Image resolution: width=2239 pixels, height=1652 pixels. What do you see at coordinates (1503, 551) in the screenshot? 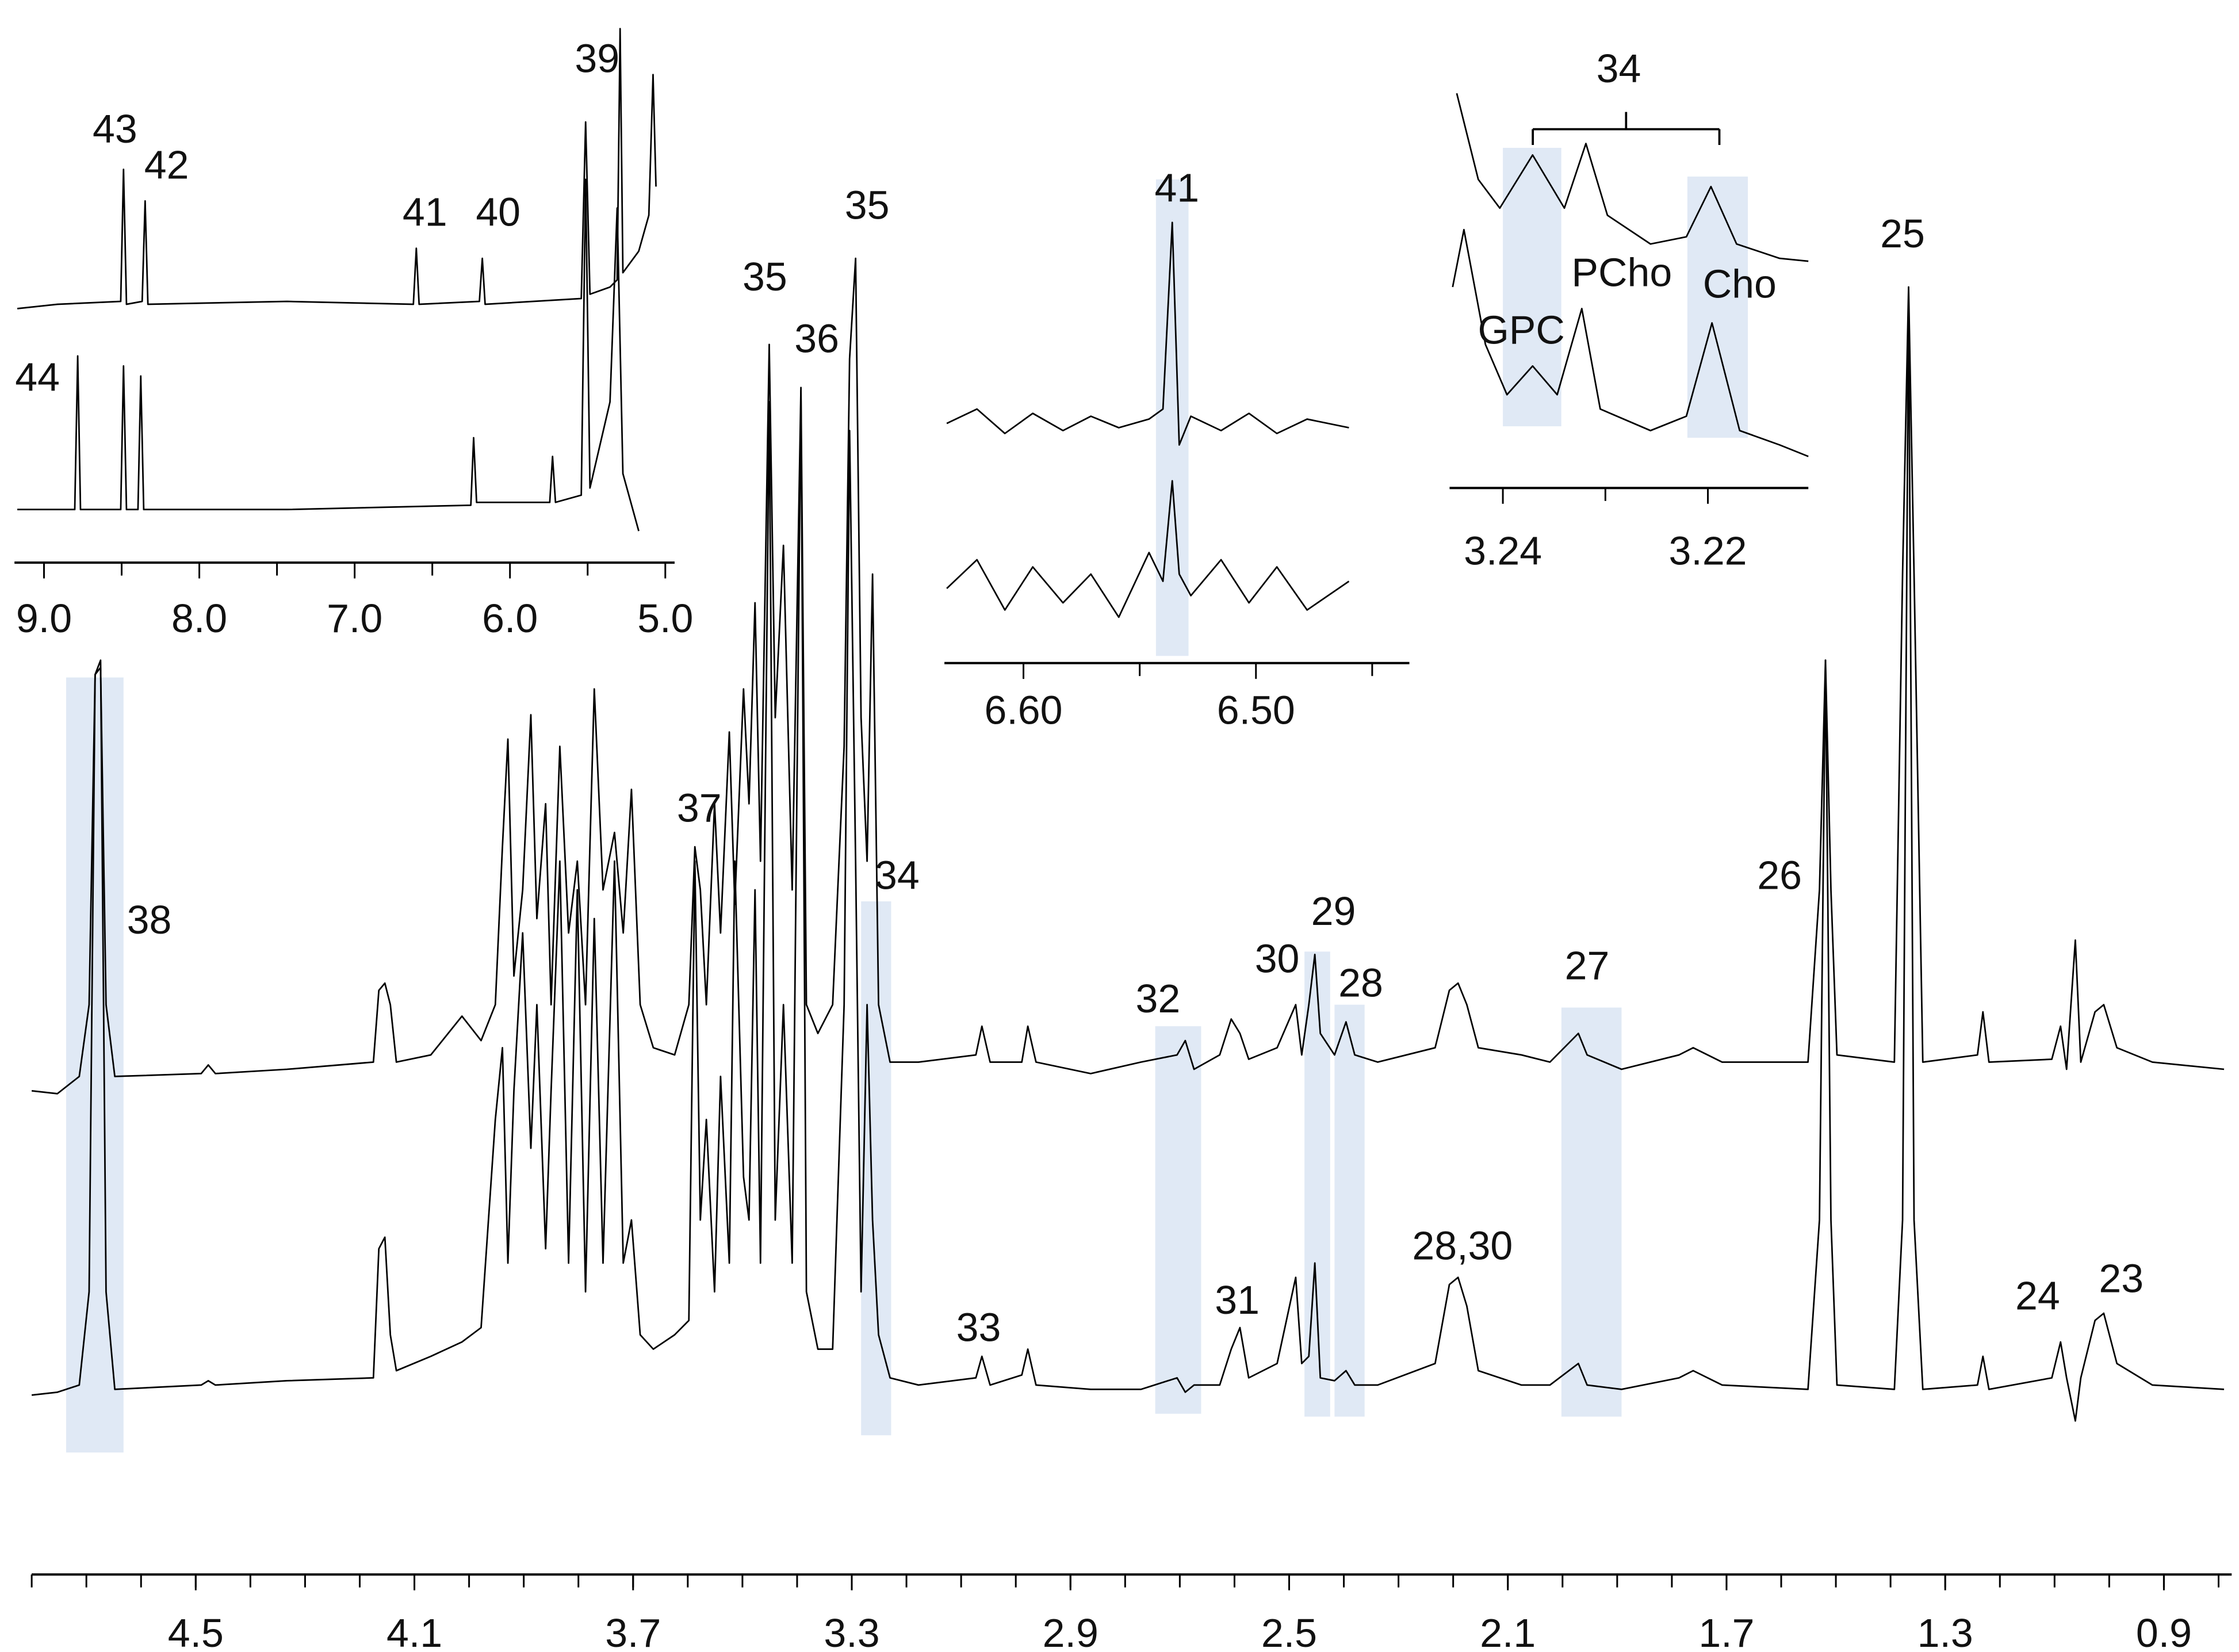
I see `x-tick-label: 3.24` at bounding box center [1503, 551].